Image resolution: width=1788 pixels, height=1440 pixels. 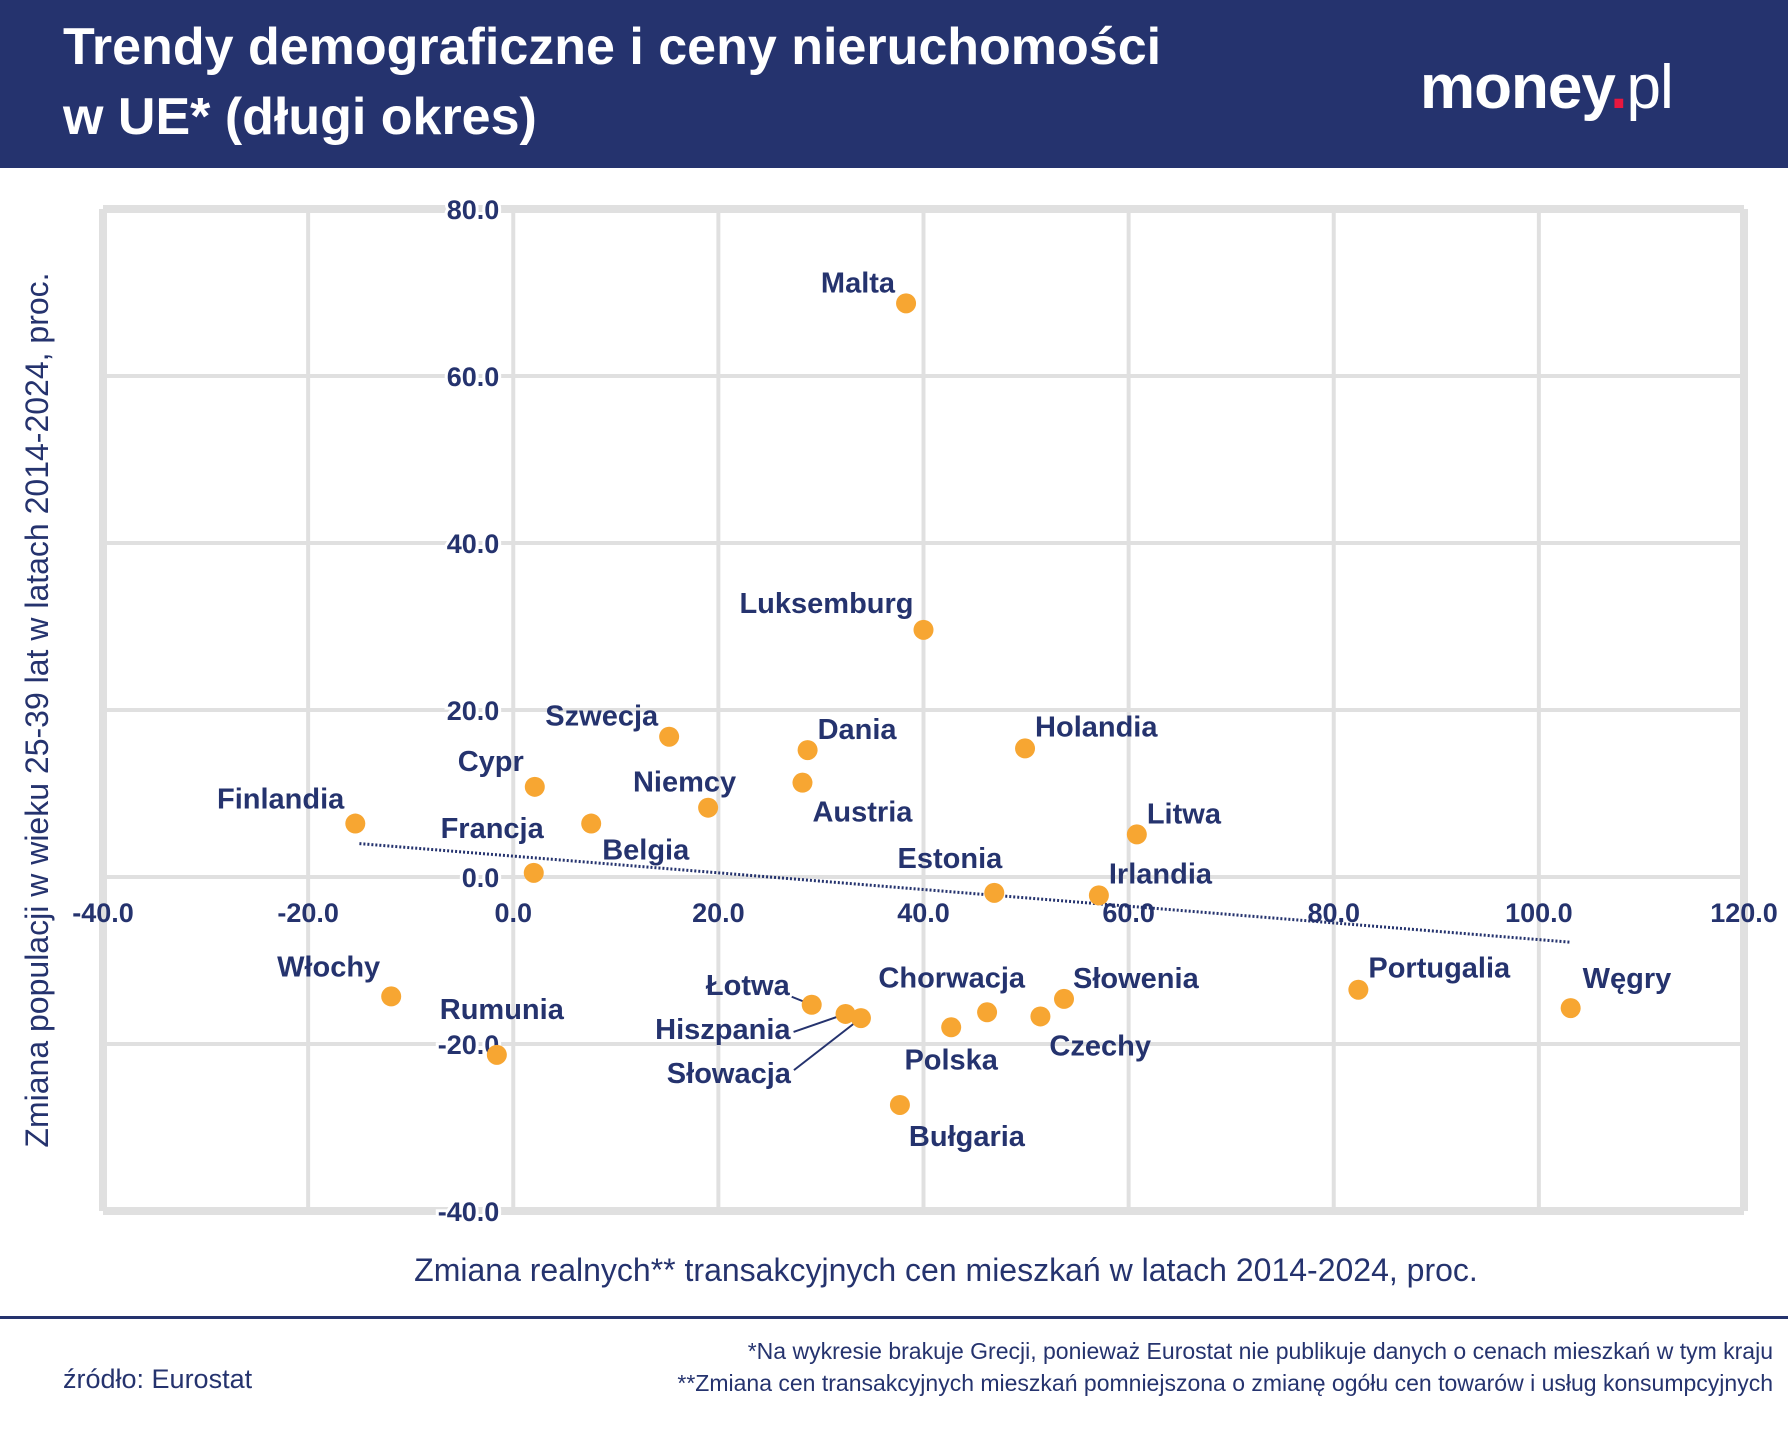 What do you see at coordinates (158, 1379) in the screenshot?
I see `source-text: źródło: Eurostat` at bounding box center [158, 1379].